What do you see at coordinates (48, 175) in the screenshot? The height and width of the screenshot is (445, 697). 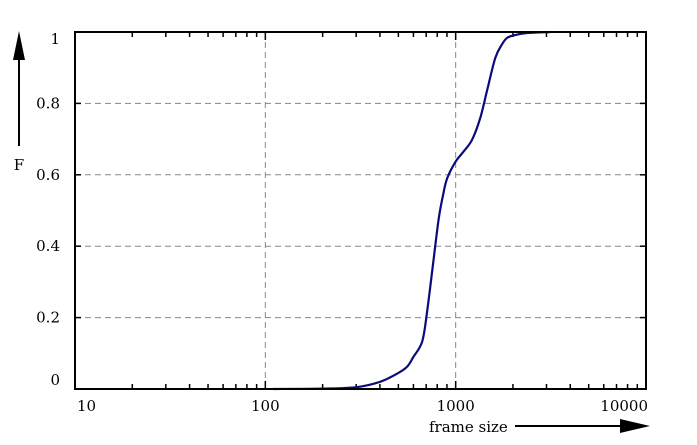 I see `y-tick-label: 0.6` at bounding box center [48, 175].